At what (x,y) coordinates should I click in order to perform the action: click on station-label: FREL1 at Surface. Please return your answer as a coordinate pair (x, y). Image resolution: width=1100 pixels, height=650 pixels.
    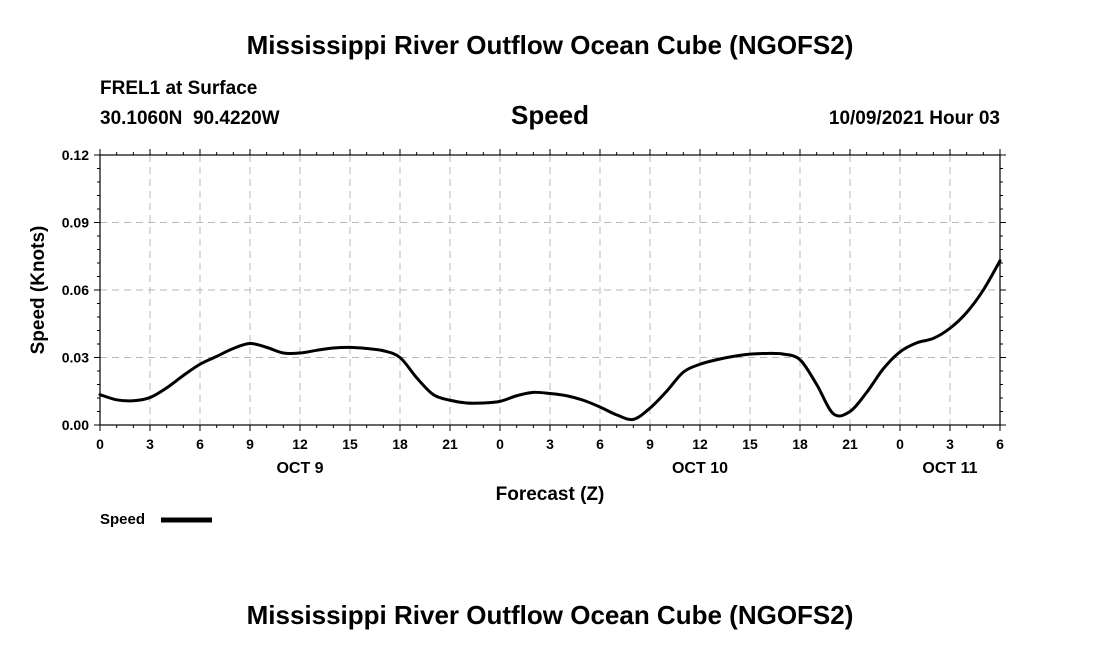
    Looking at the image, I should click on (178, 88).